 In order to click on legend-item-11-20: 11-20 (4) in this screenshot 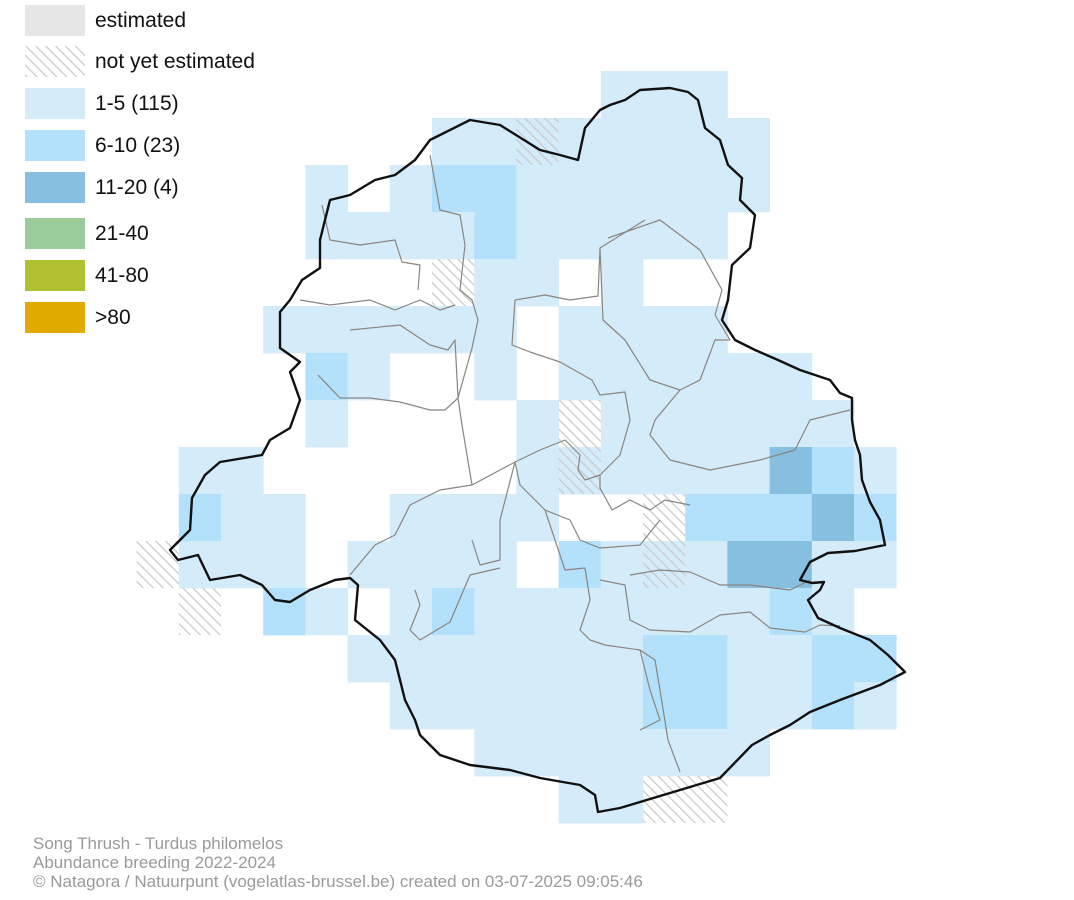, I will do `click(175, 188)`.